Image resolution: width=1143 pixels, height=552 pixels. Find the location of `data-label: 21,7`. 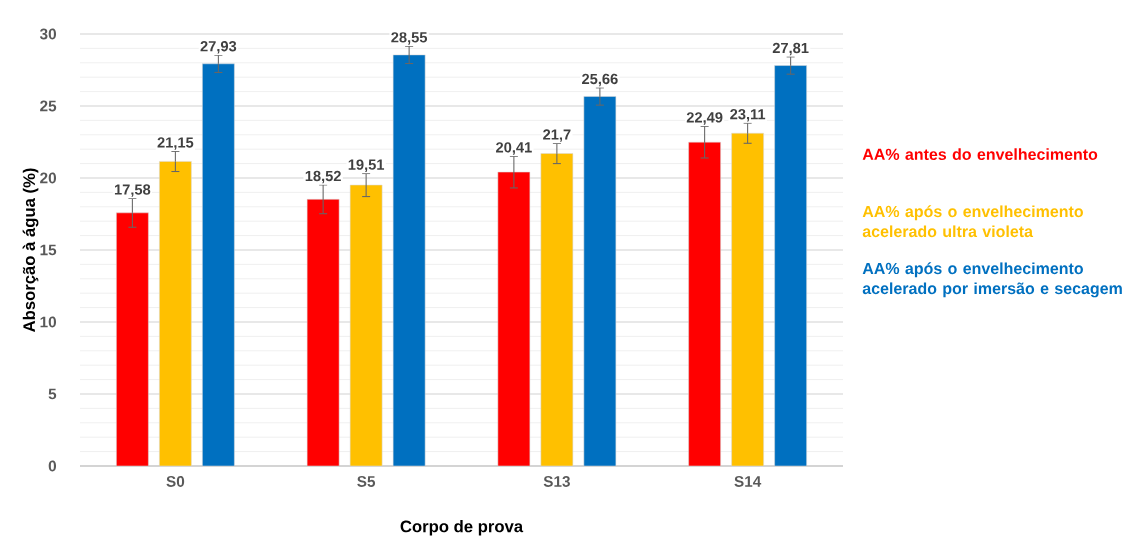

data-label: 21,7 is located at coordinates (557, 135).